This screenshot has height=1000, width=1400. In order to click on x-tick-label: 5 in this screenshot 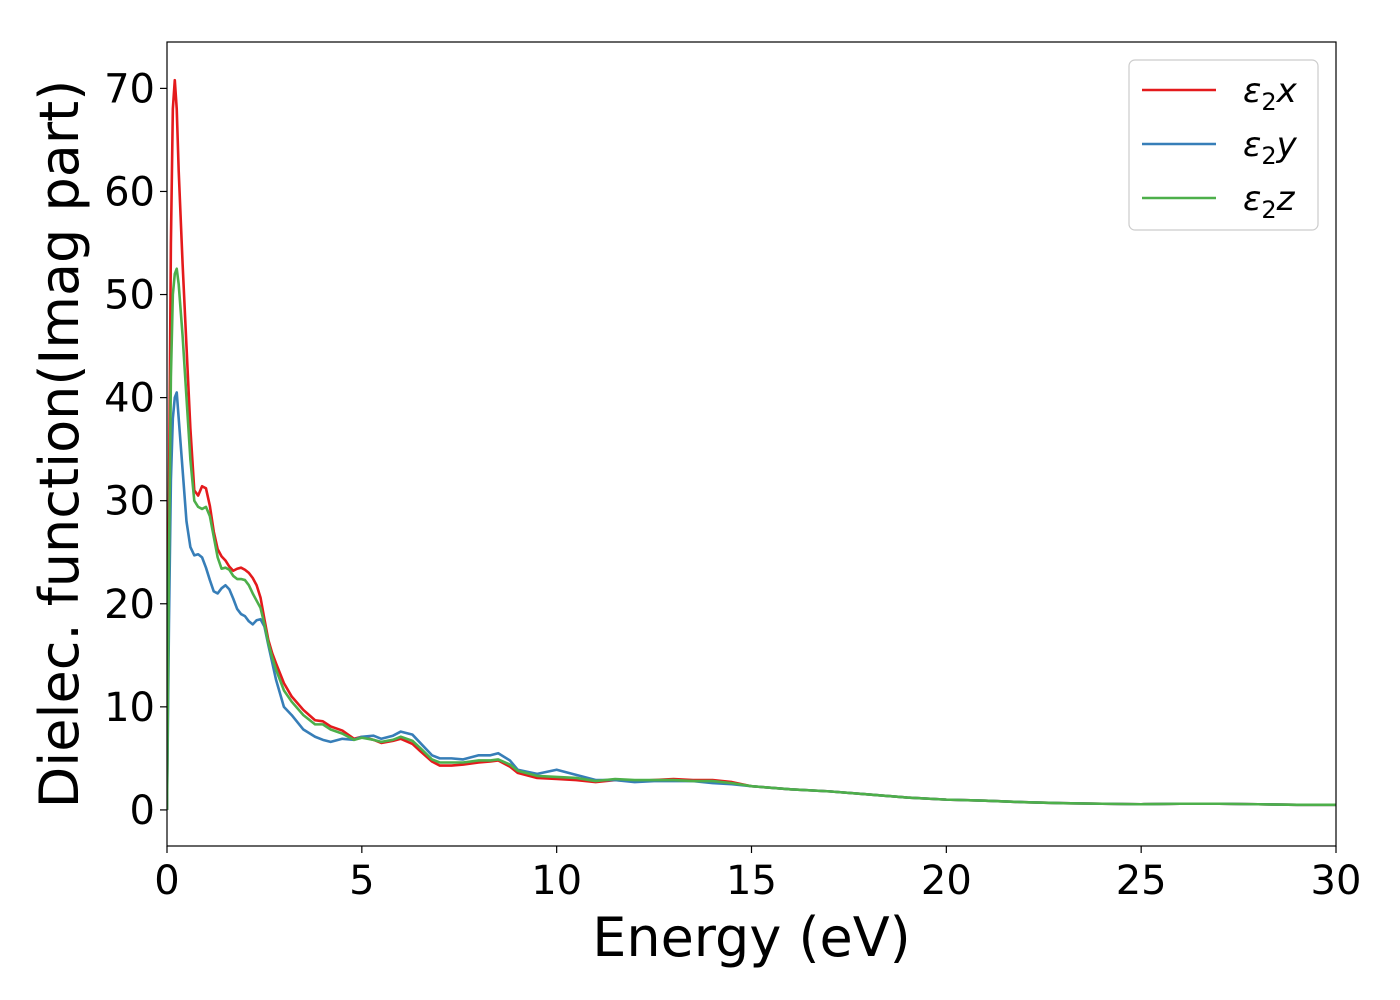, I will do `click(361, 881)`.